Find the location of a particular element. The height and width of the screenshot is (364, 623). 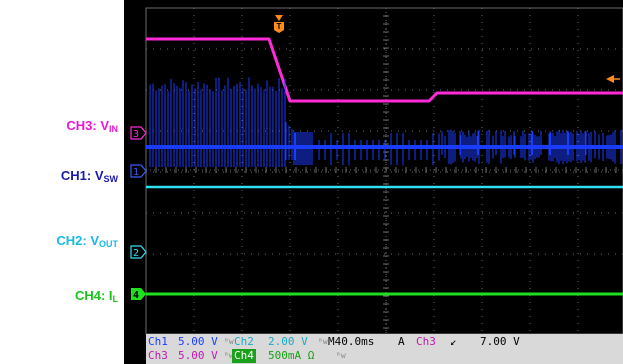

ch2-name: Ch2 is located at coordinates (244, 341).